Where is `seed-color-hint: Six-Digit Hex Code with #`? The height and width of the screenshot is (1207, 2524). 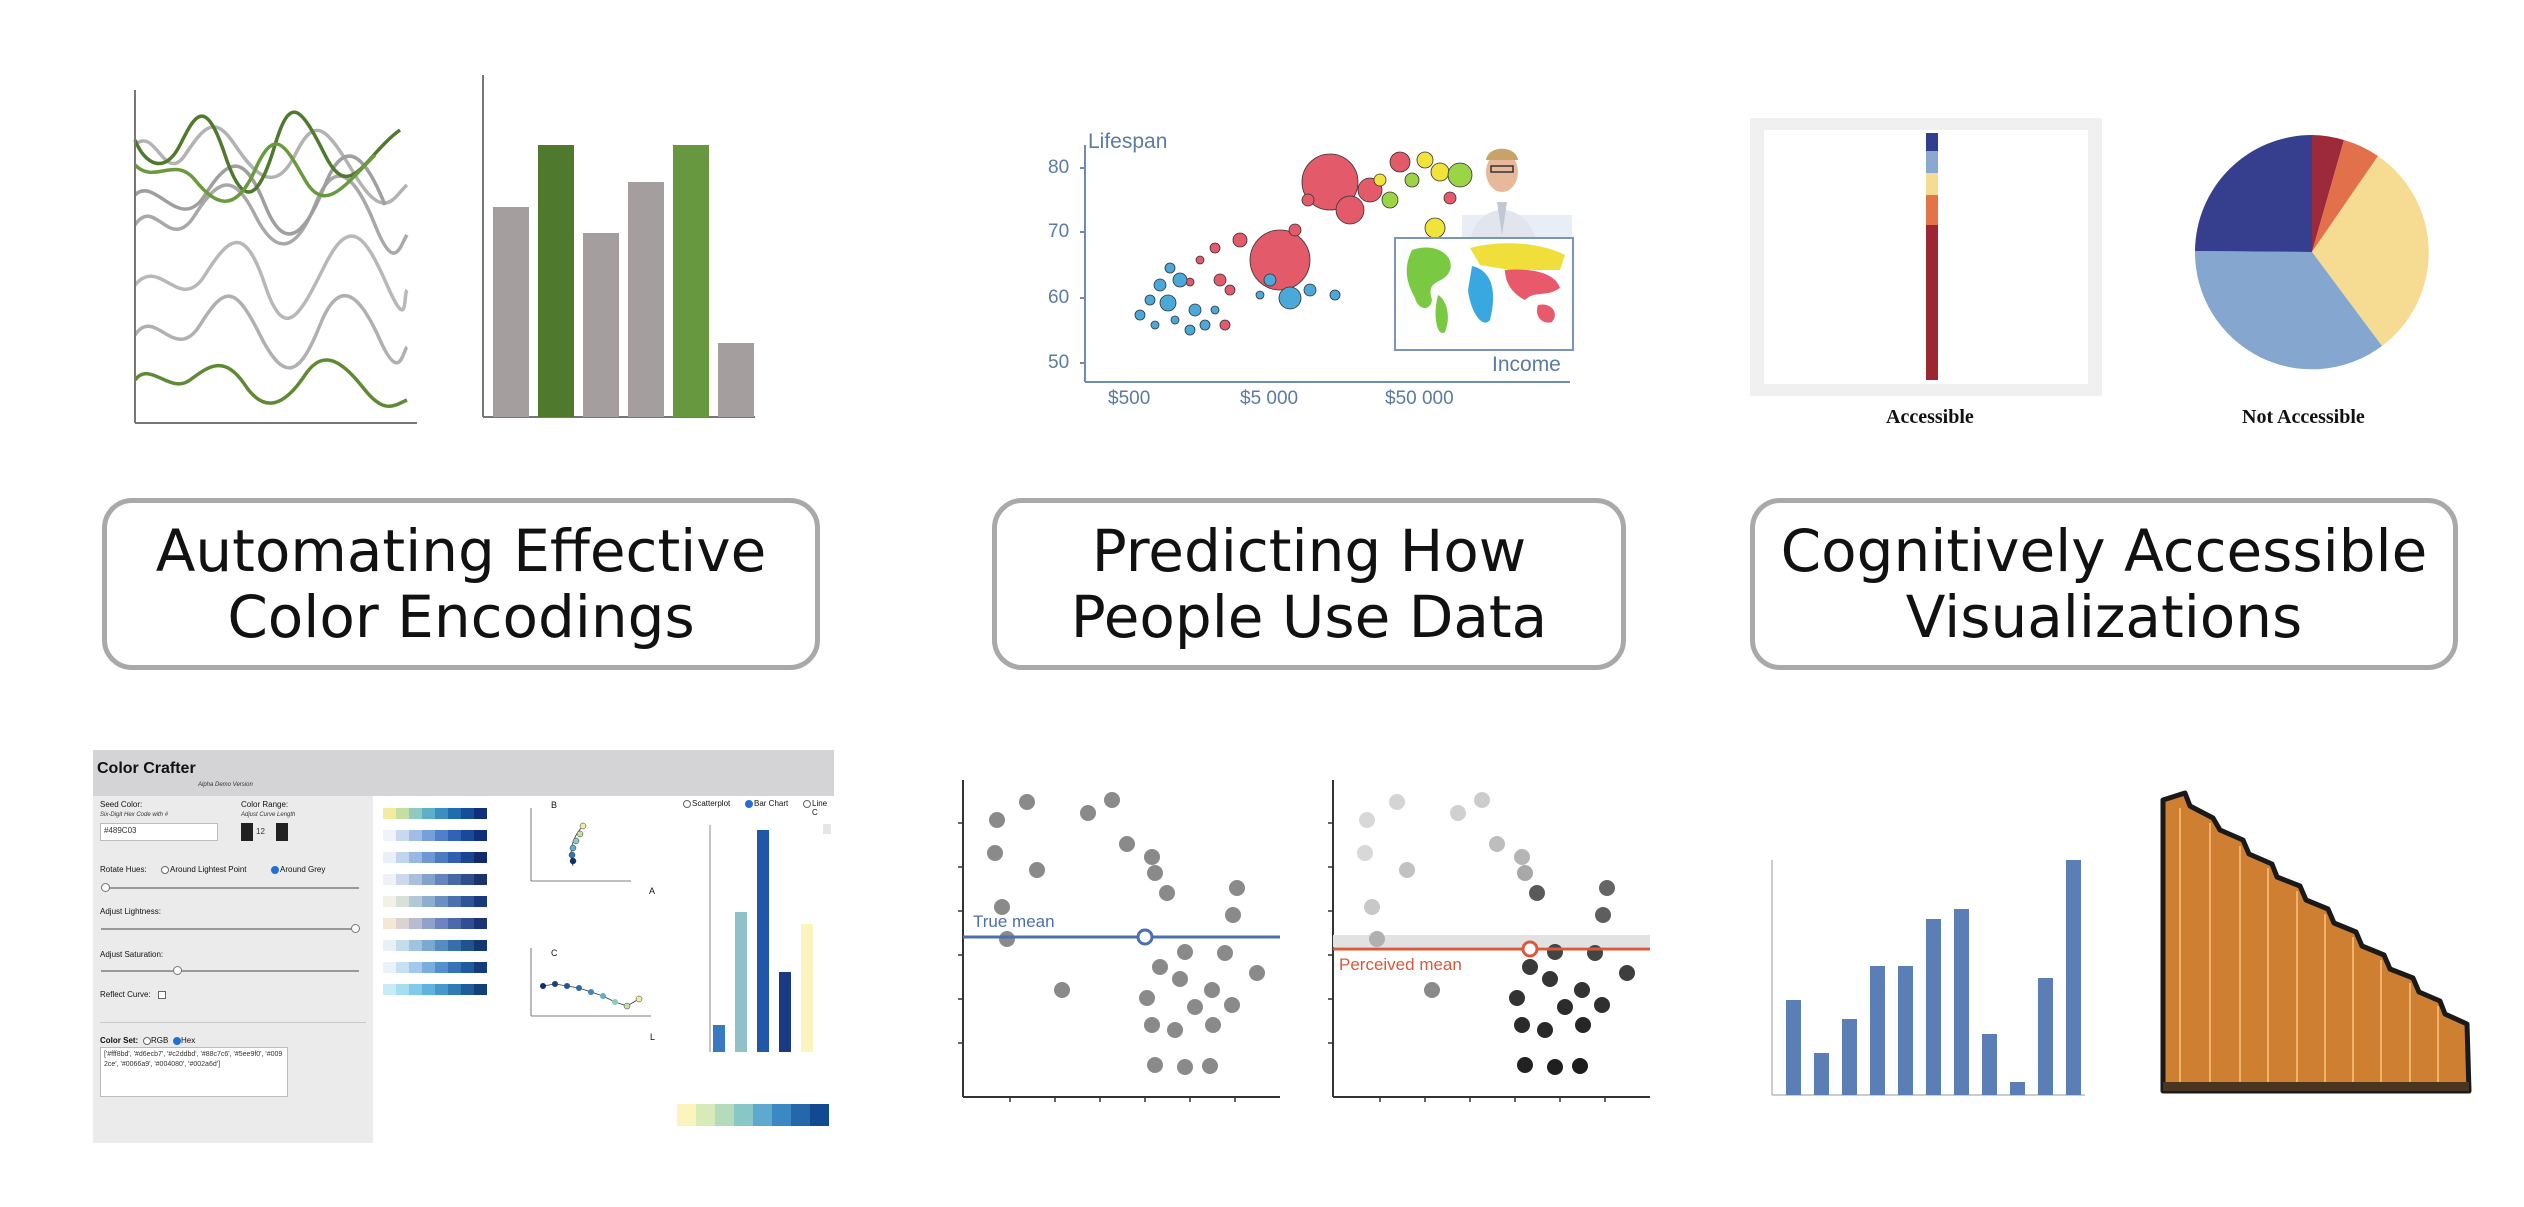 seed-color-hint: Six-Digit Hex Code with # is located at coordinates (134, 815).